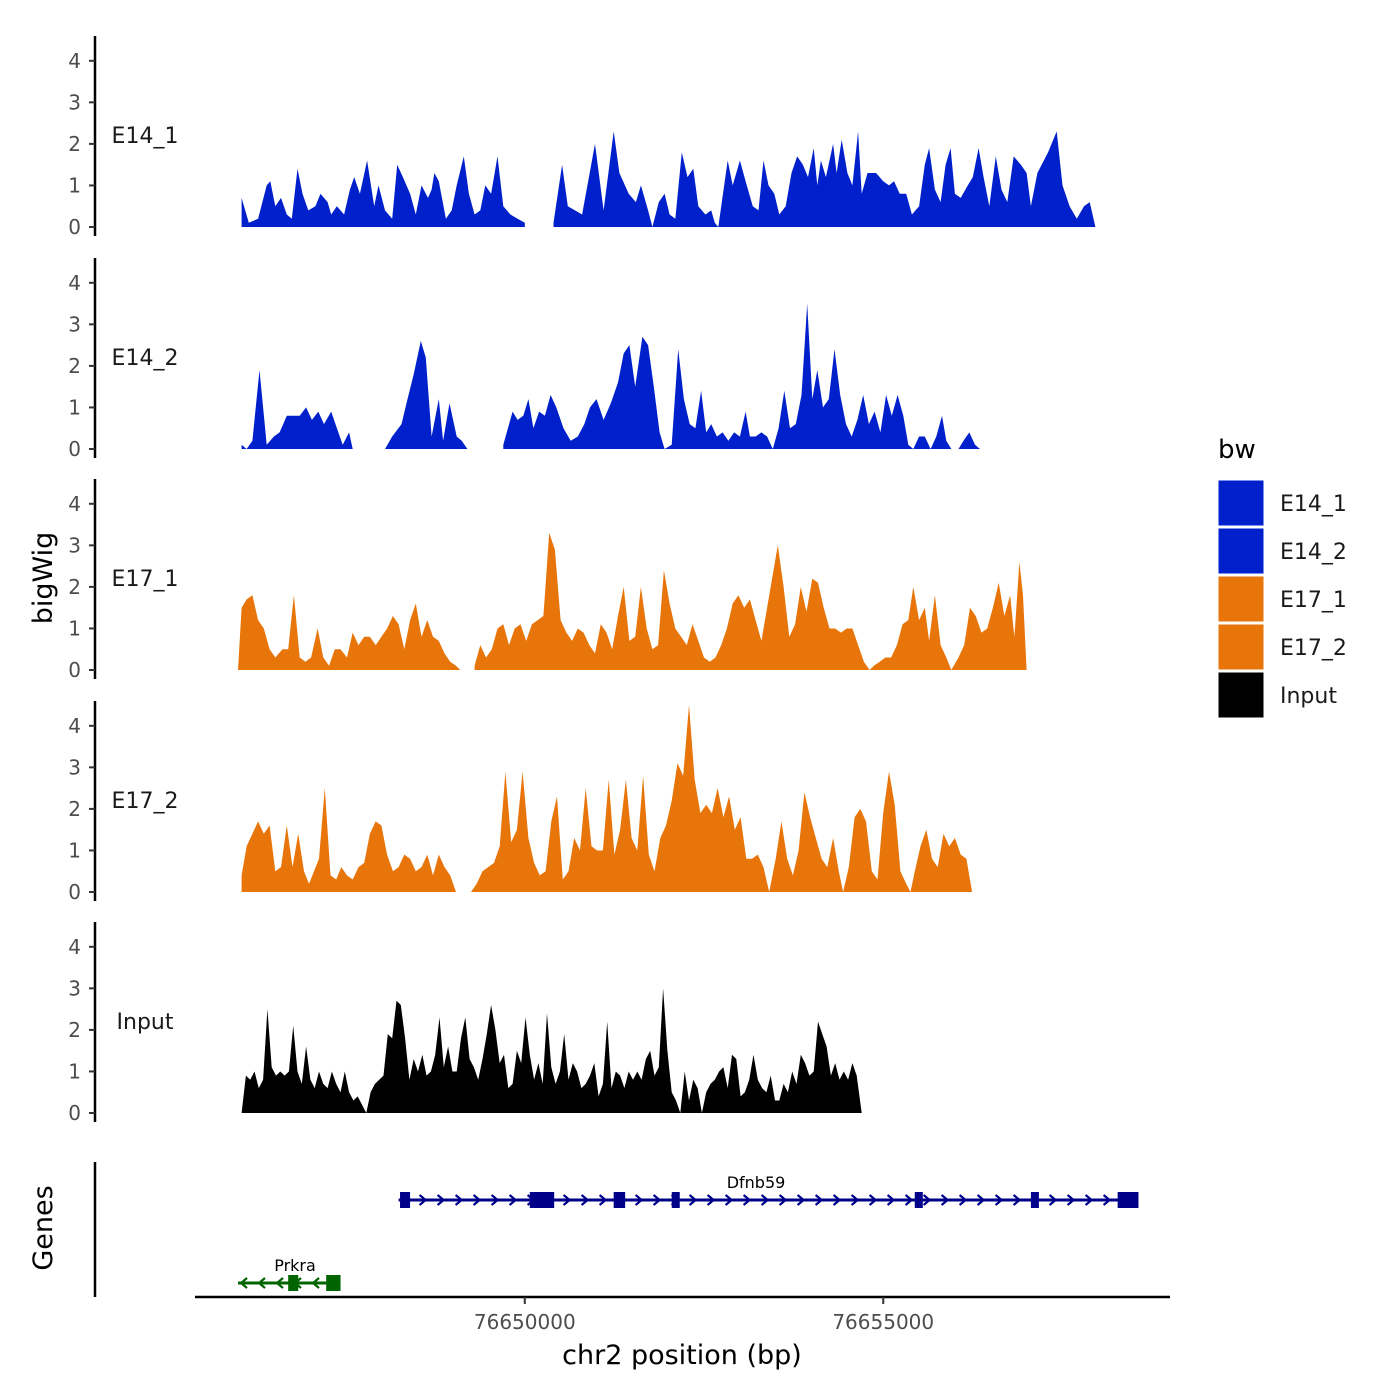  Describe the element at coordinates (1237, 450) in the screenshot. I see `legend-title: bw` at that location.